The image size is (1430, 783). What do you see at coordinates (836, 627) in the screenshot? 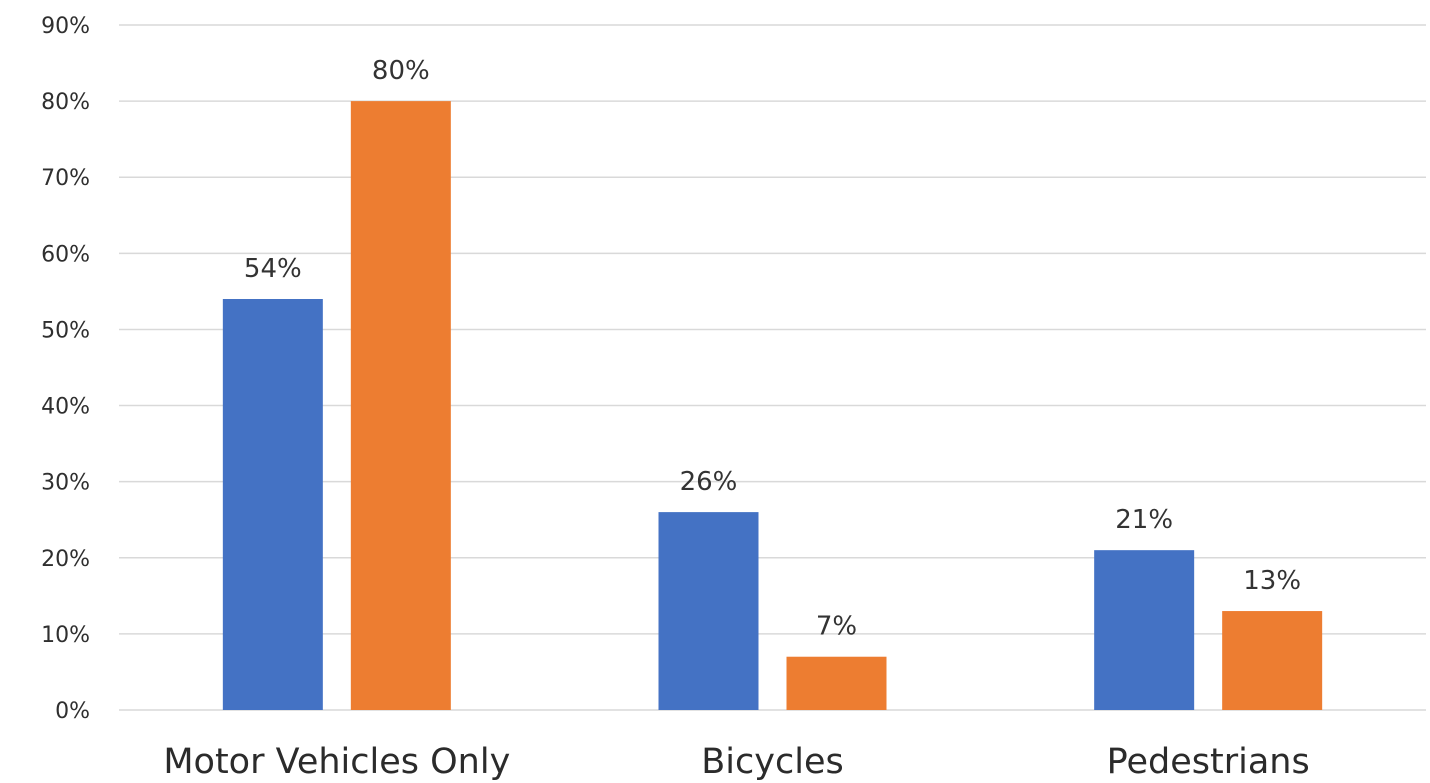
I see `data-label: 7%` at bounding box center [836, 627].